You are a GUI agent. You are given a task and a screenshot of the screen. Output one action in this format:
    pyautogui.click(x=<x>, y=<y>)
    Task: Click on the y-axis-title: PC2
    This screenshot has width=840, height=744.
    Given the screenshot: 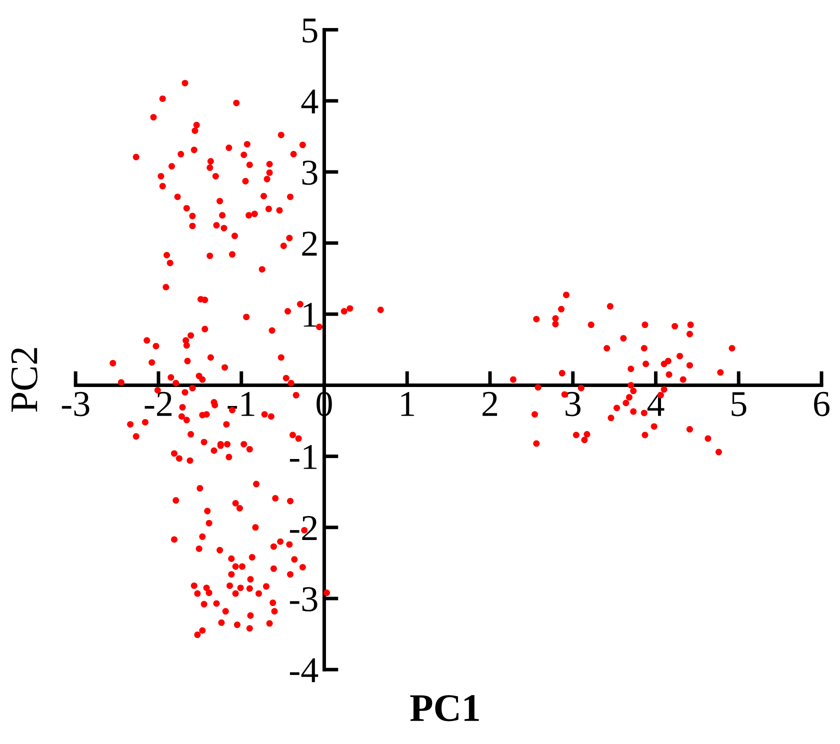 What is the action you would take?
    pyautogui.click(x=24, y=380)
    